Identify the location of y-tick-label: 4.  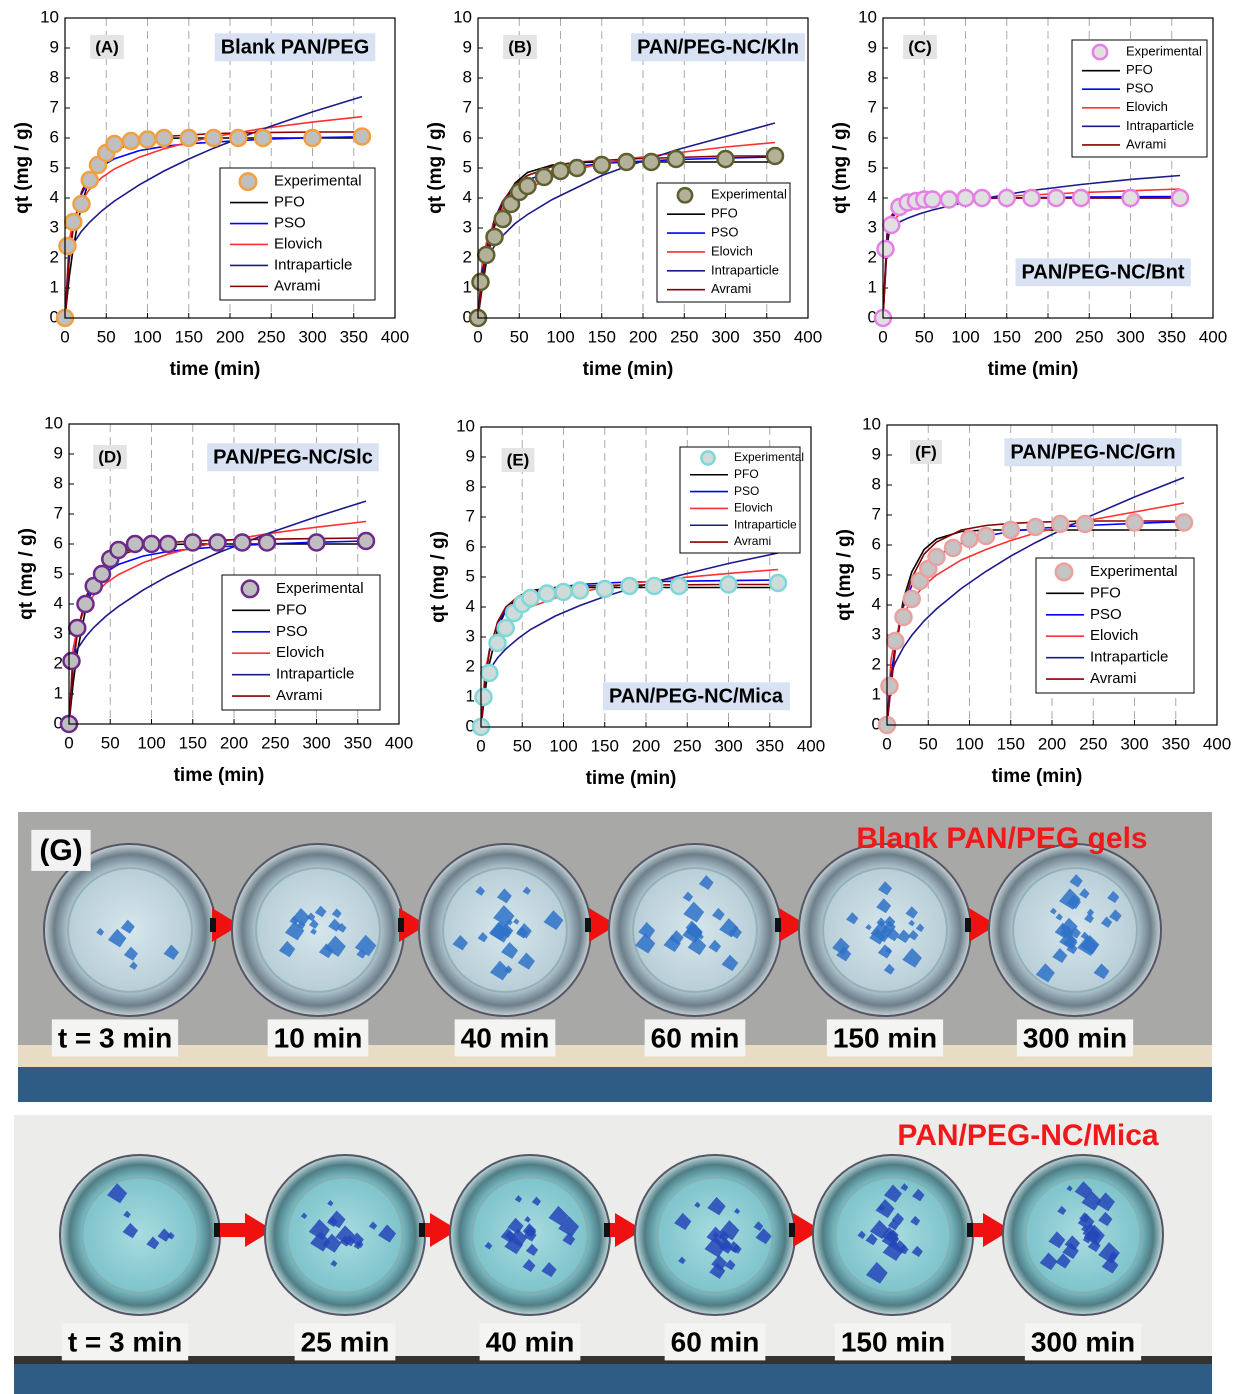
(54, 196).